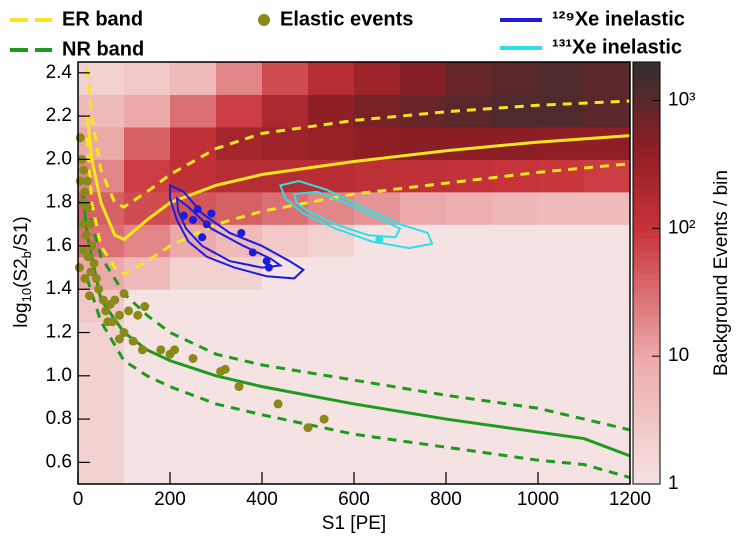 The image size is (738, 544). What do you see at coordinates (59, 461) in the screenshot?
I see `y-tick-label: 0.6` at bounding box center [59, 461].